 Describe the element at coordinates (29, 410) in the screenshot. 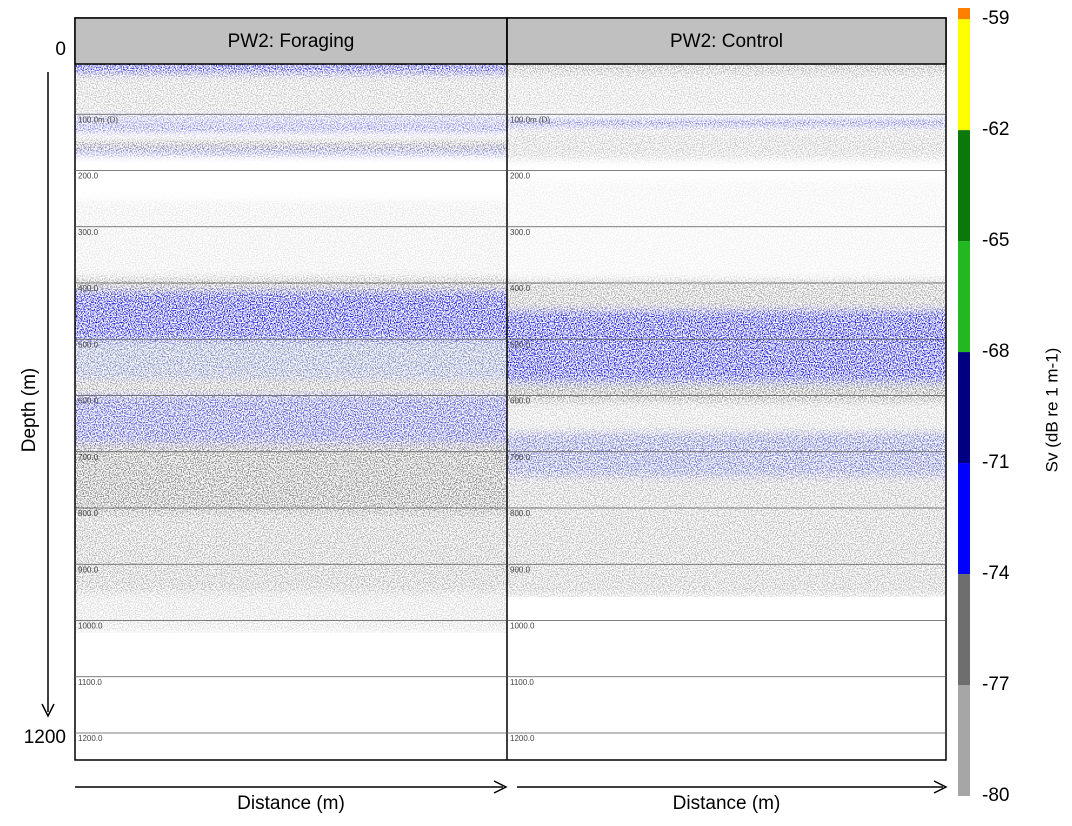

I see `y-axis-label: Depth (m)` at that location.